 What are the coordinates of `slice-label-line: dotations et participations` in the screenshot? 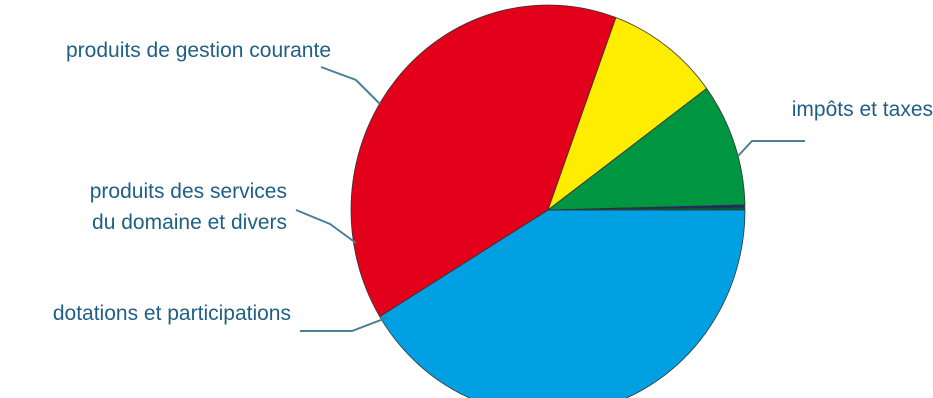 It's located at (172, 313).